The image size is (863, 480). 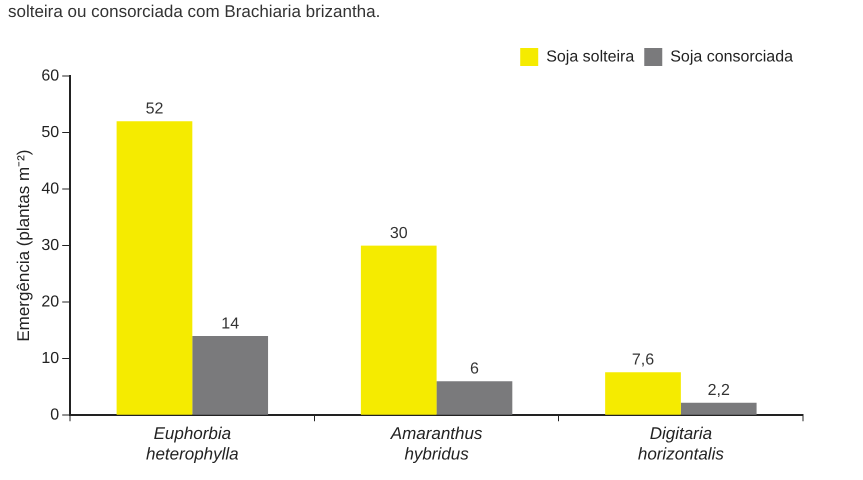 I want to click on legend-label: Soja solteira, so click(x=590, y=57).